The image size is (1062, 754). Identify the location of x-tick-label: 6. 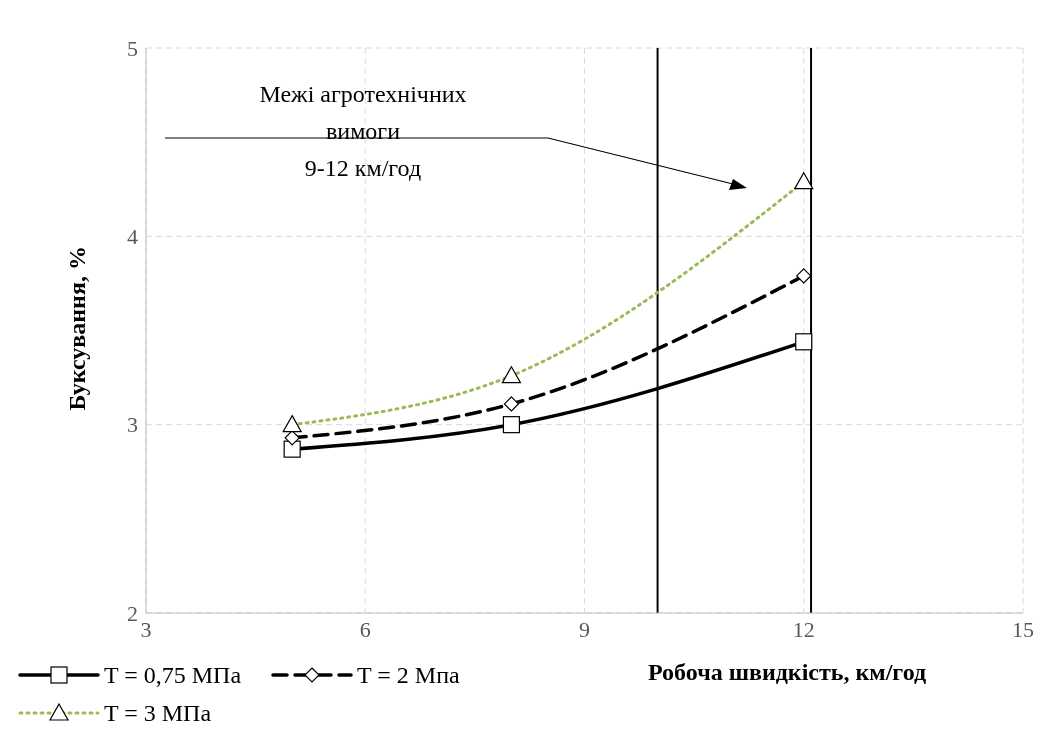
(365, 629).